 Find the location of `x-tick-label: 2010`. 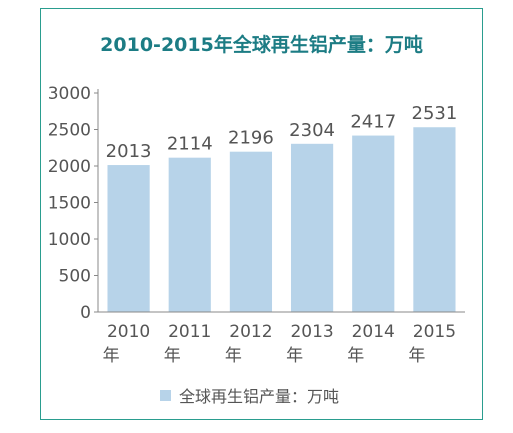

x-tick-label: 2010 is located at coordinates (128, 332).